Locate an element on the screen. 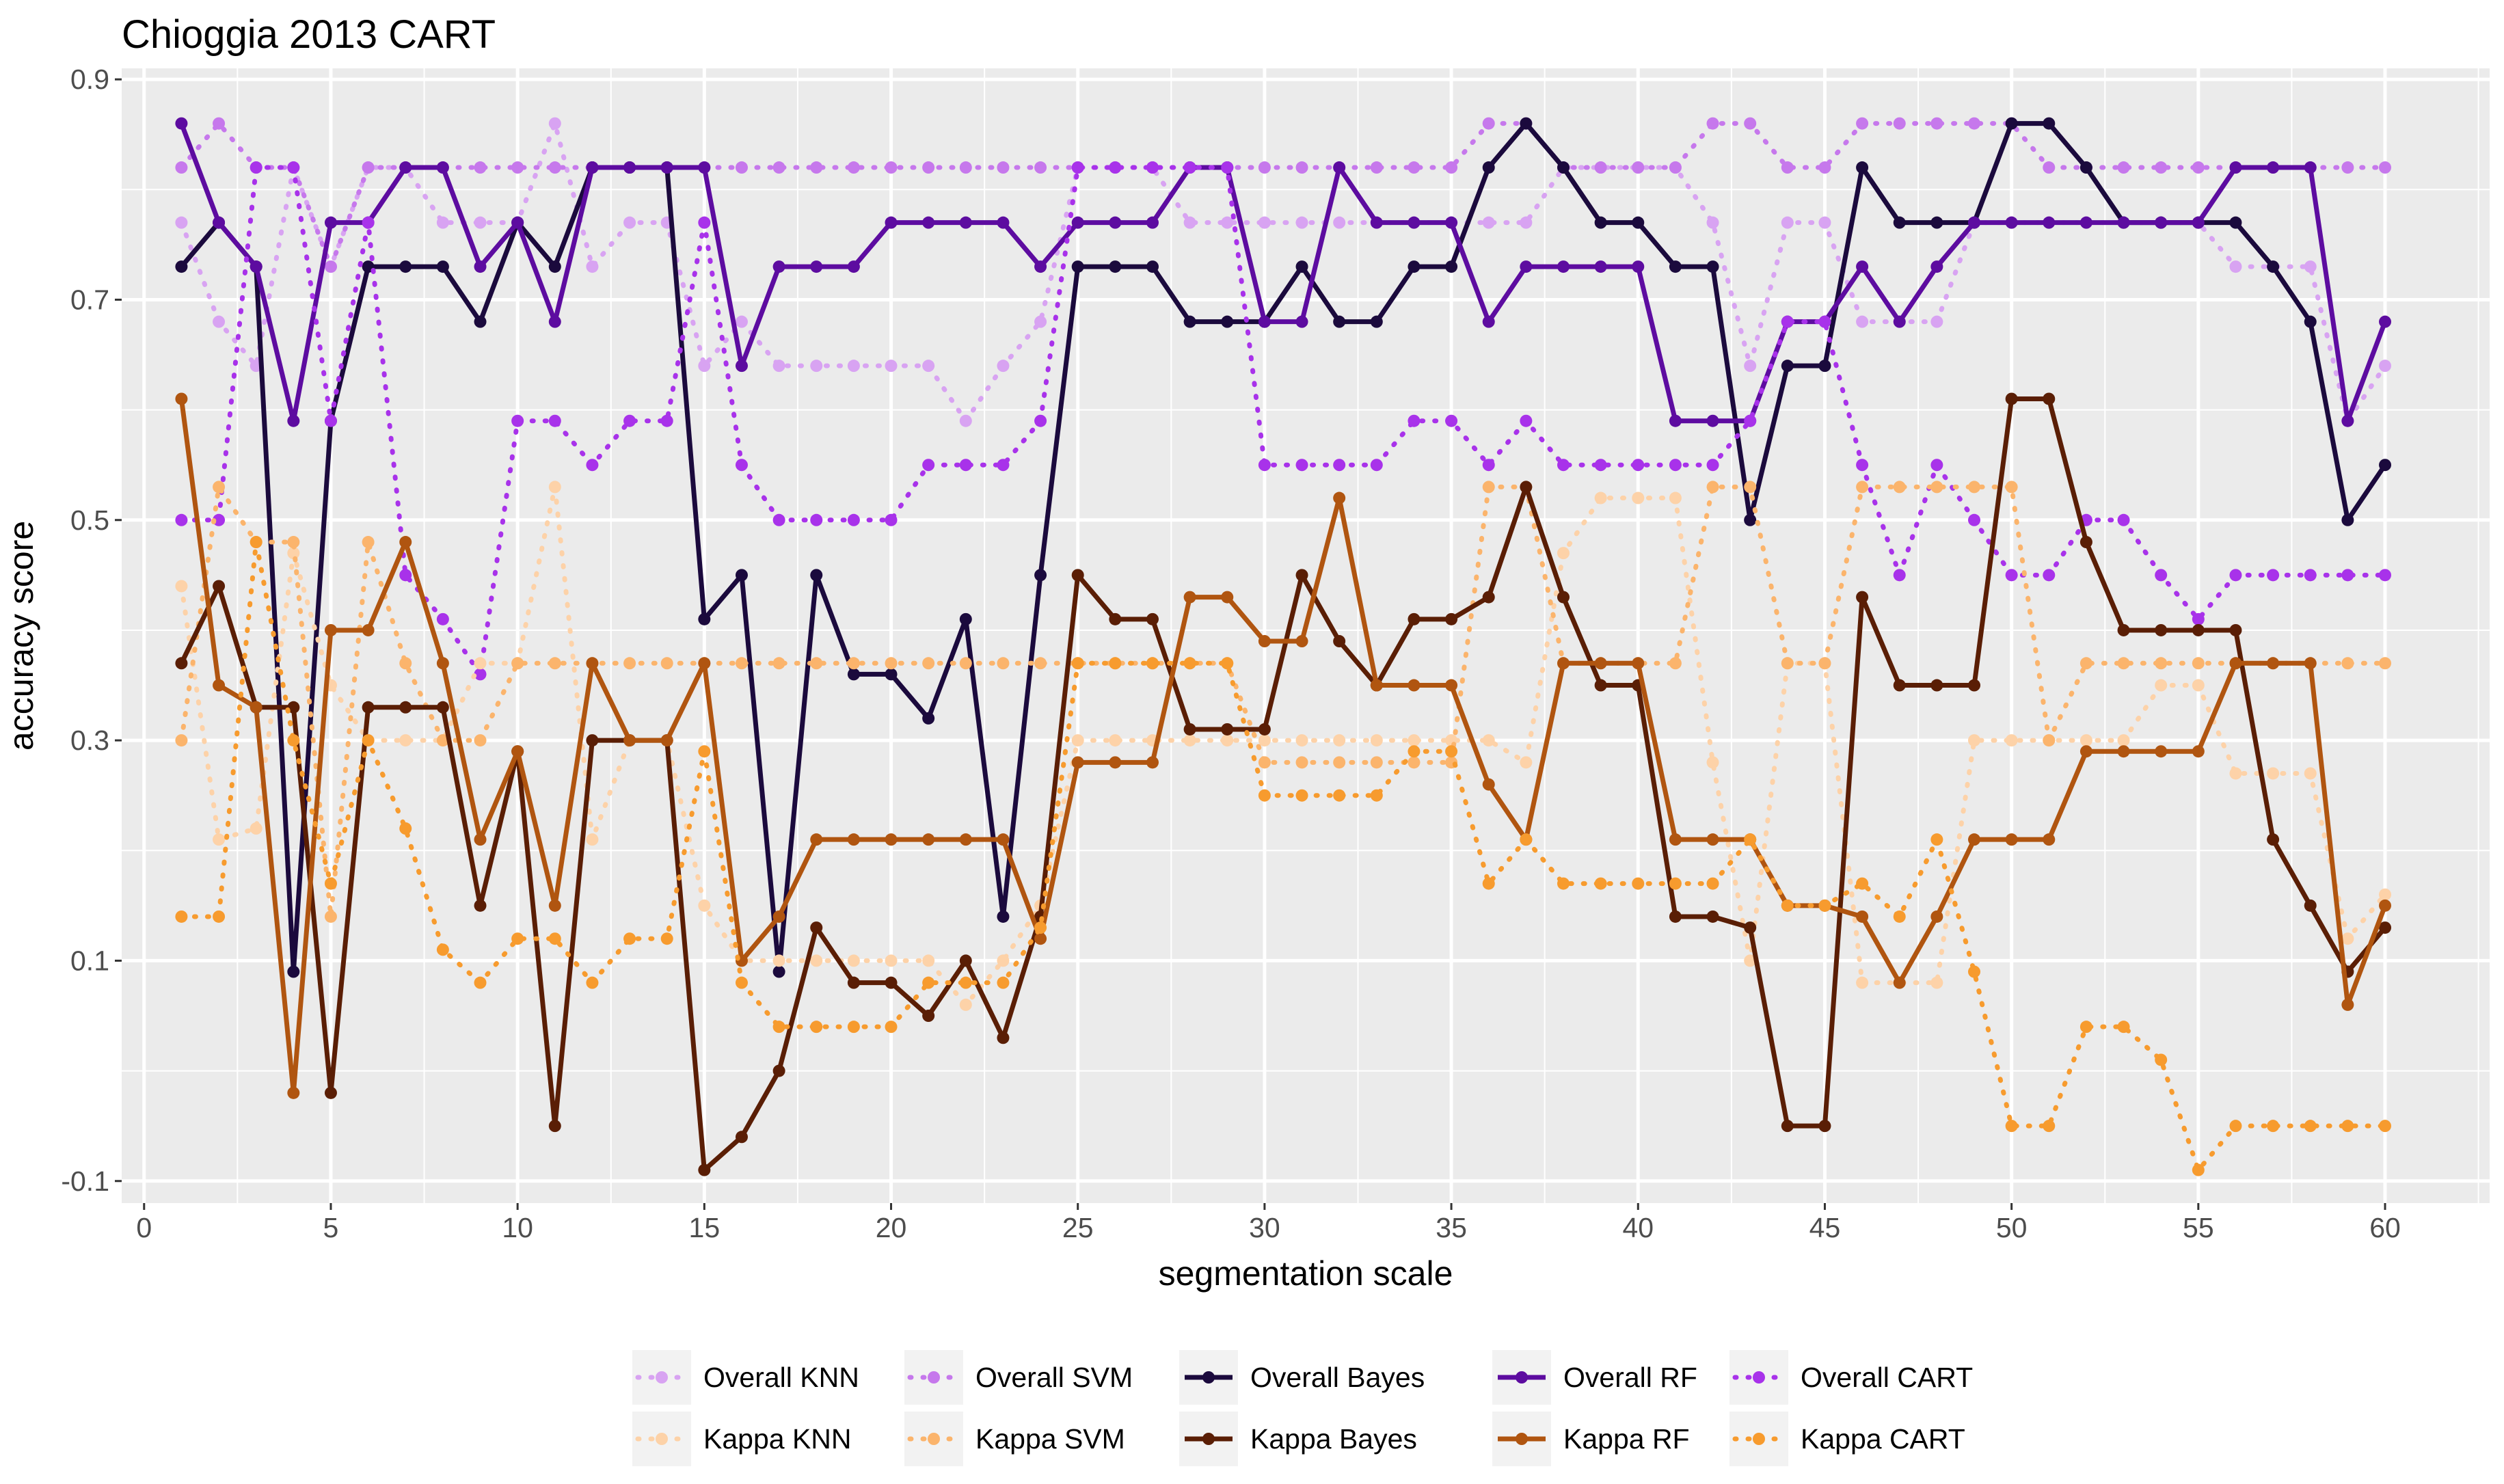 The width and height of the screenshot is (2504, 1484). legend-item-overall-bayes: Overall Bayes is located at coordinates (1302, 1377).